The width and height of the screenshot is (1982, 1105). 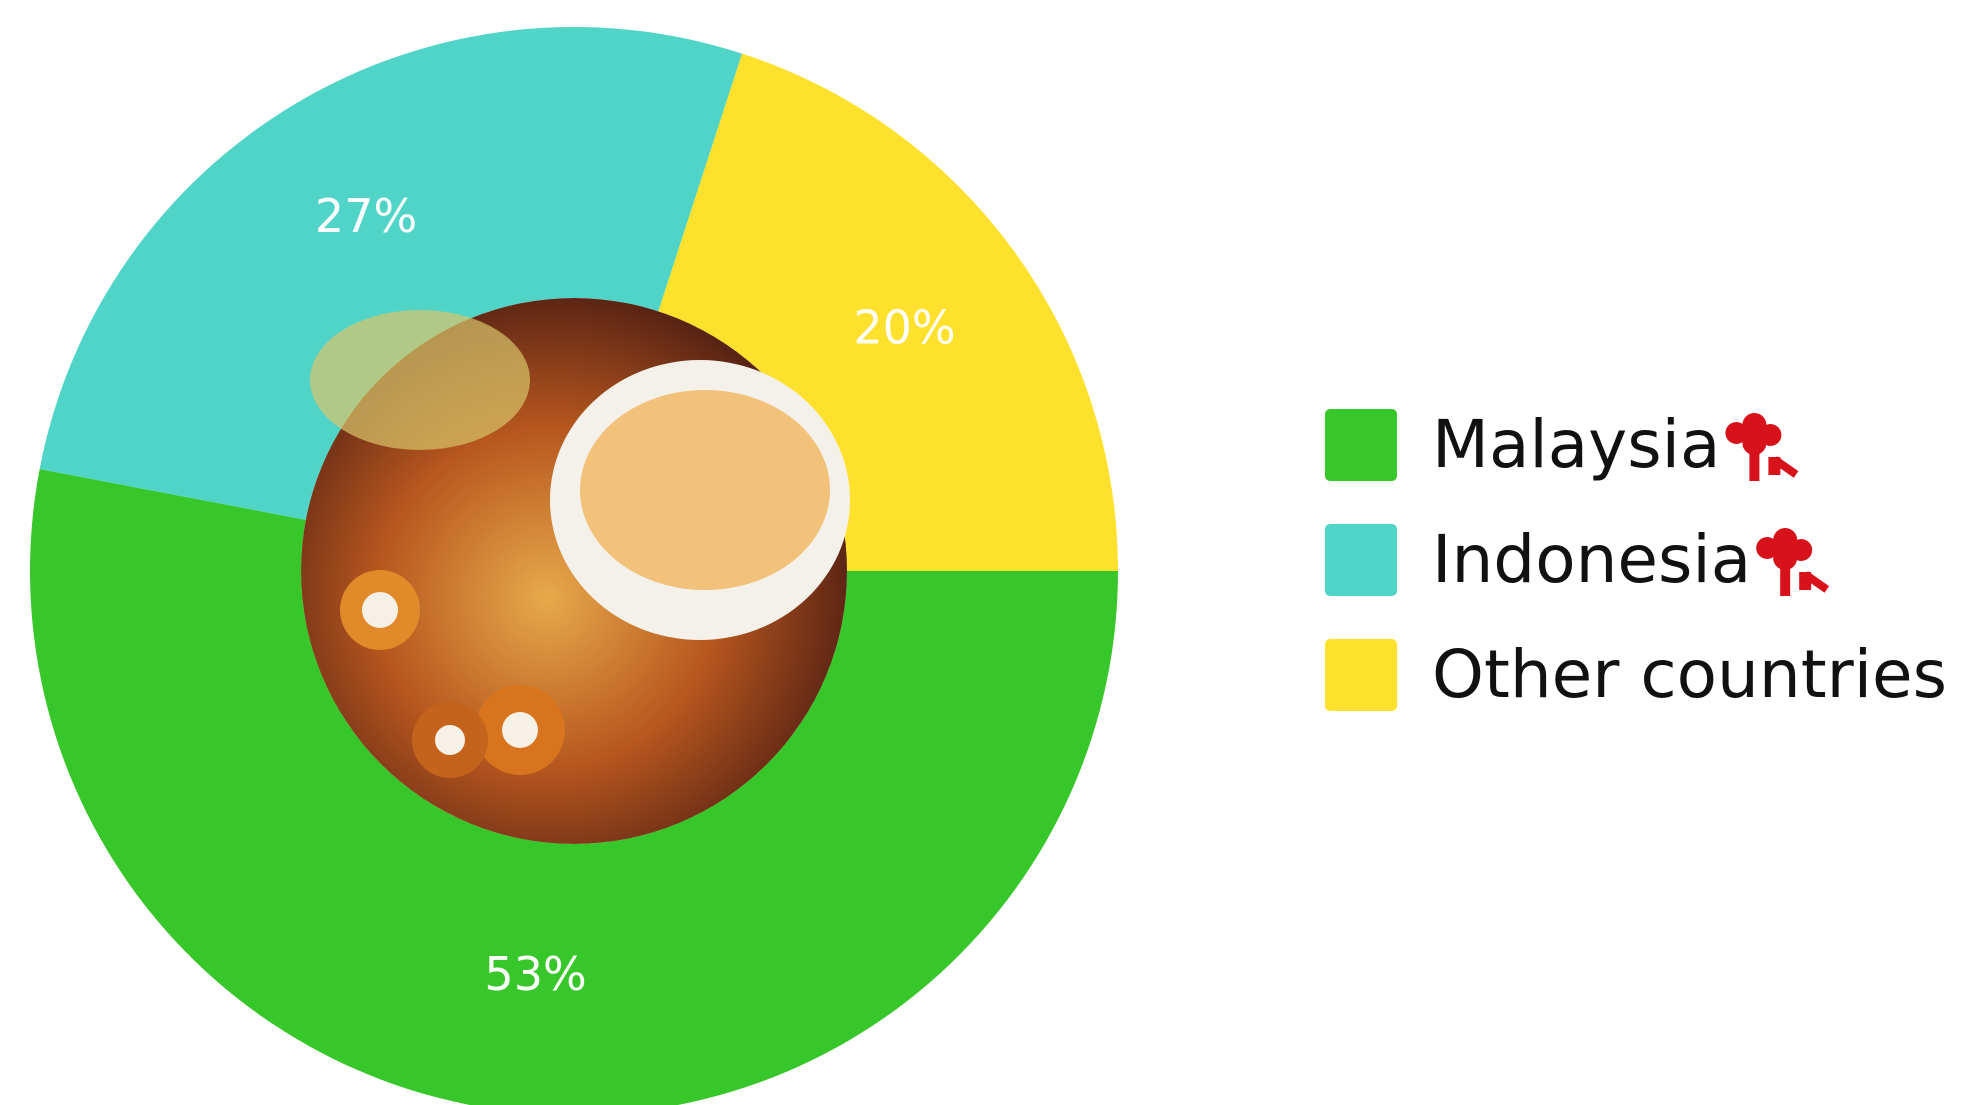 I want to click on legend-label: Other countries, so click(x=1689, y=674).